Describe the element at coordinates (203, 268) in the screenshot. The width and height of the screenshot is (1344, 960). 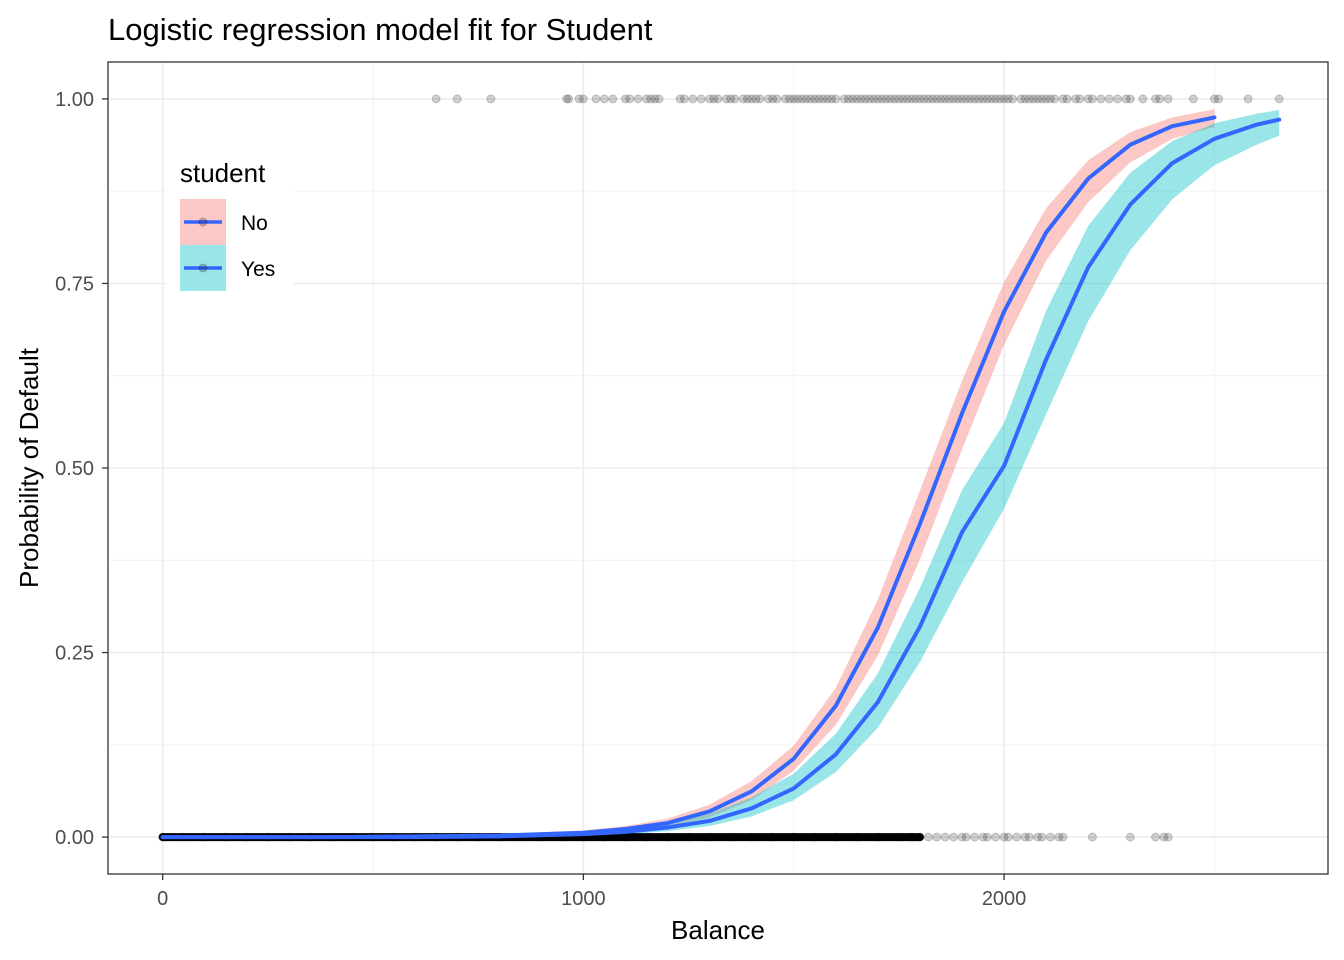
I see `legend-key-yes-point` at that location.